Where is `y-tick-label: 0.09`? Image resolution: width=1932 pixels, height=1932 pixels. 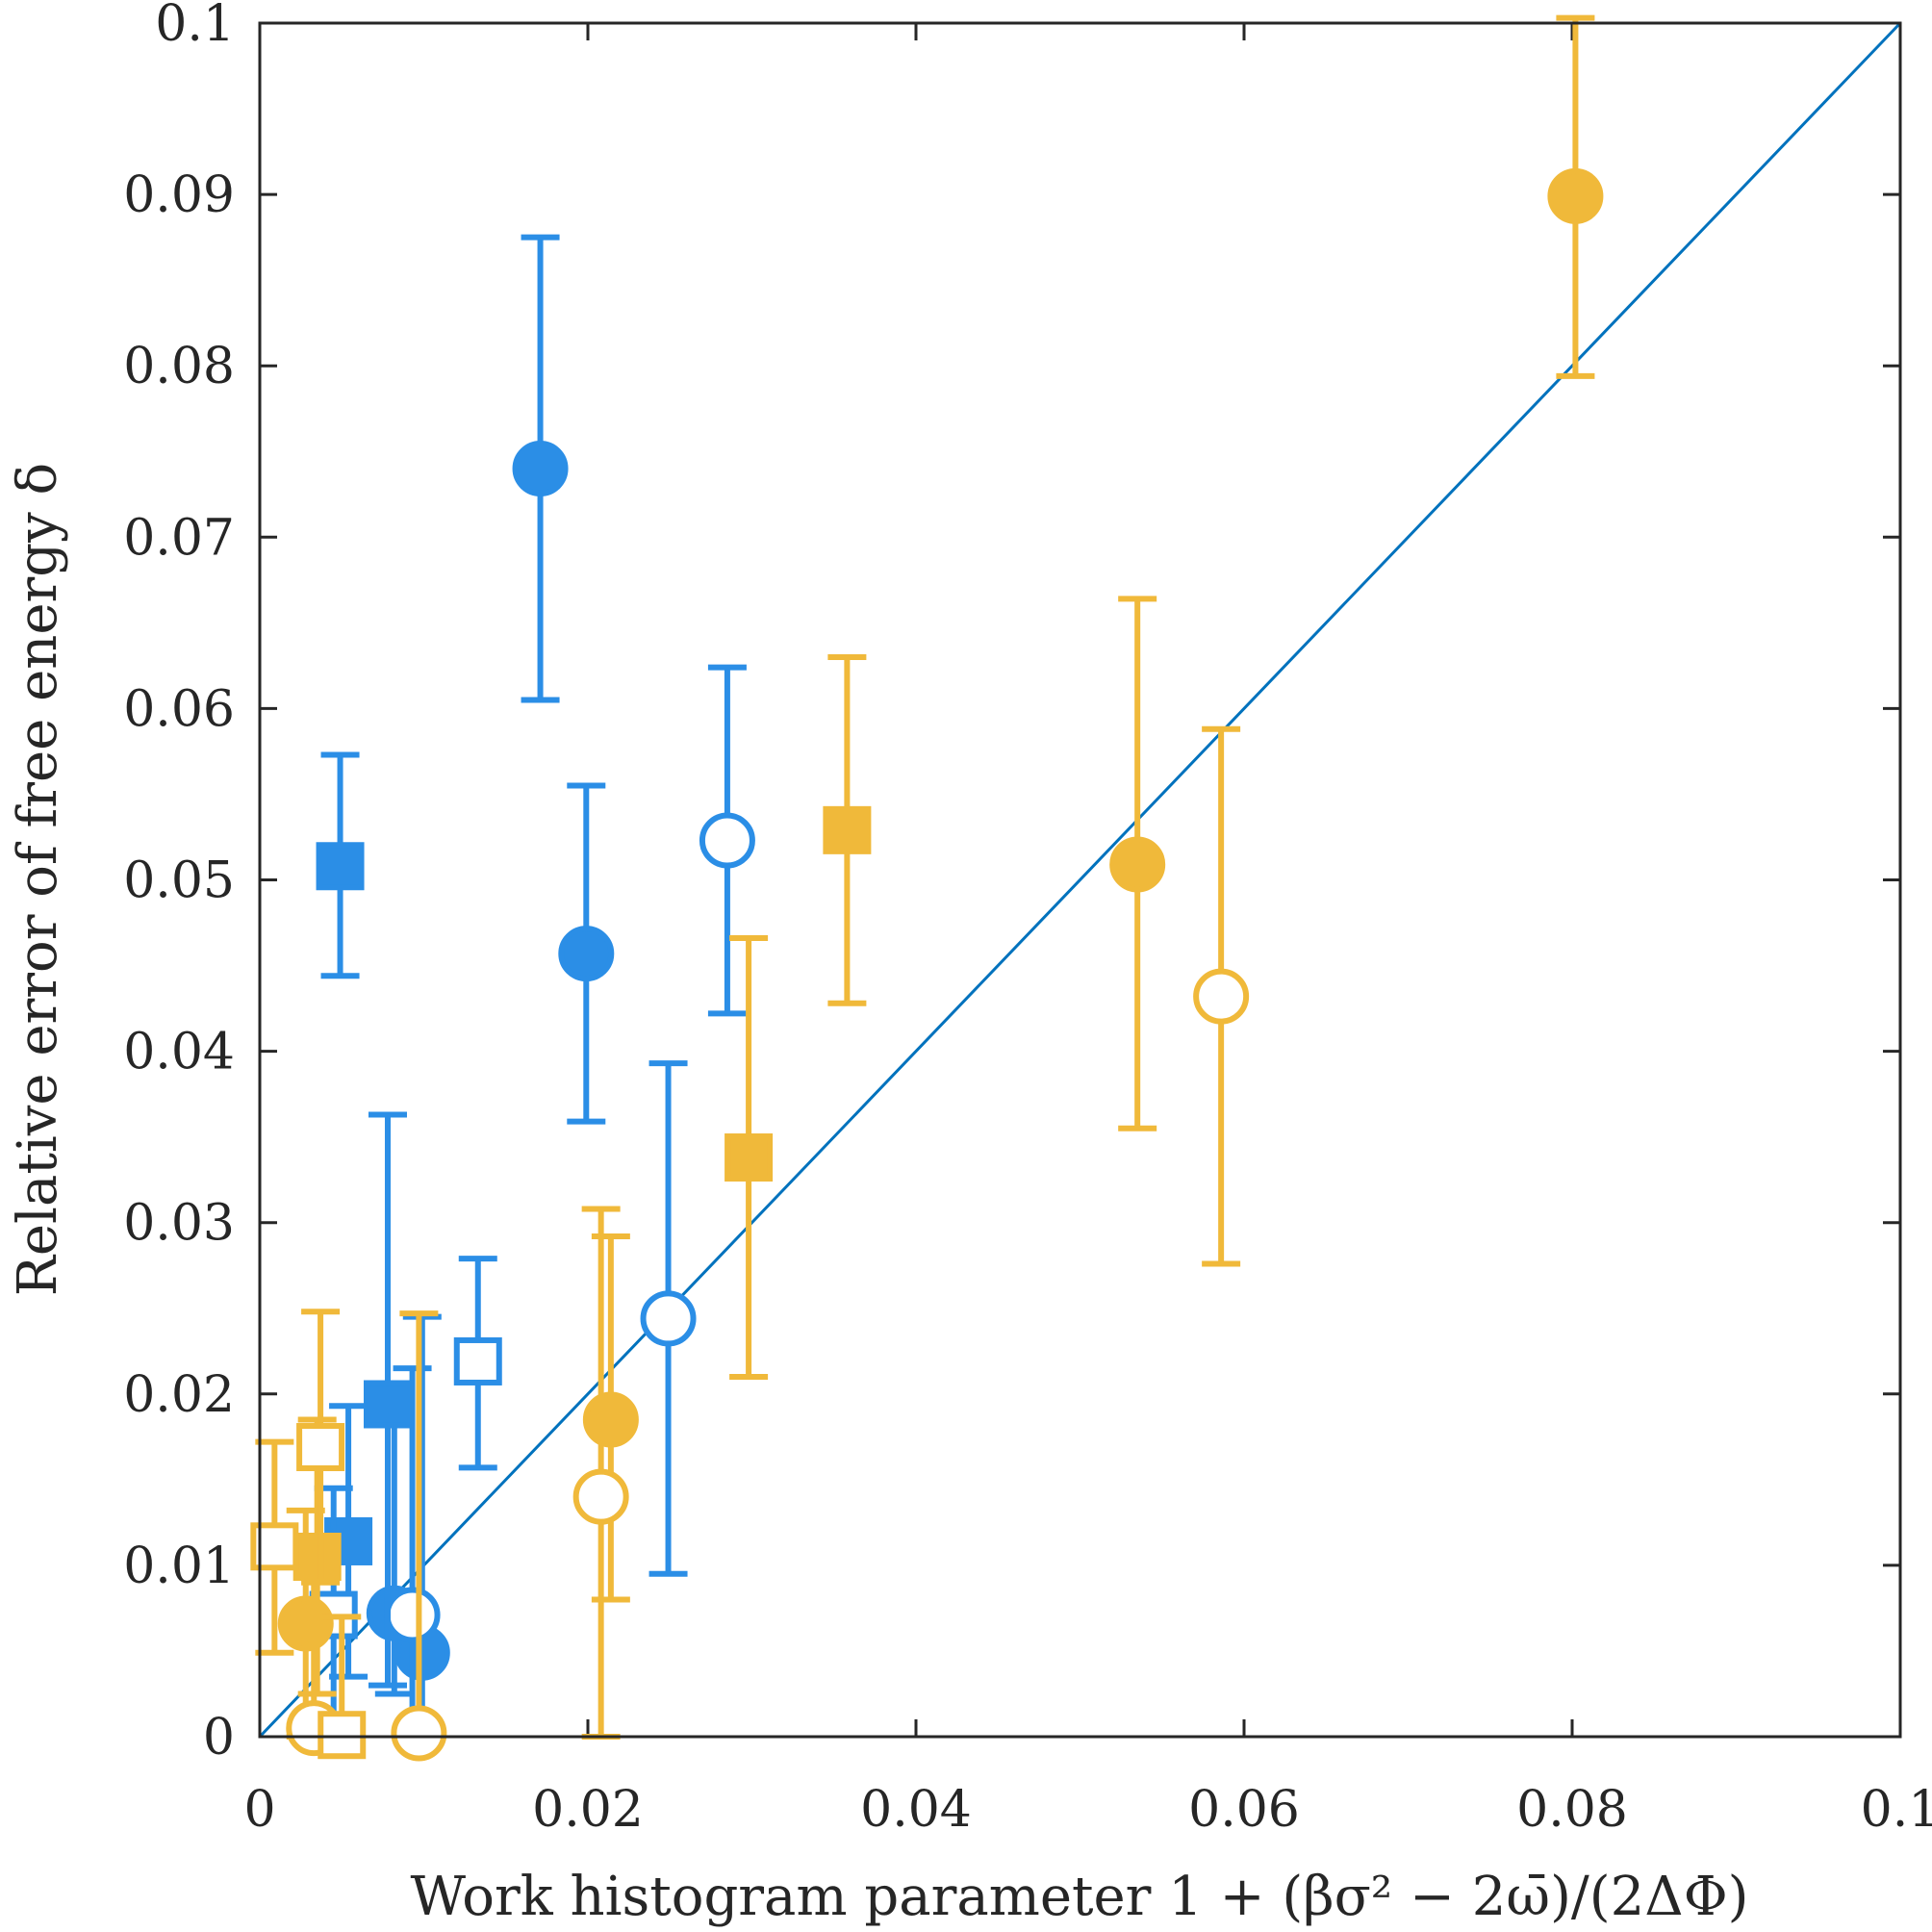
y-tick-label: 0.09 is located at coordinates (179, 195).